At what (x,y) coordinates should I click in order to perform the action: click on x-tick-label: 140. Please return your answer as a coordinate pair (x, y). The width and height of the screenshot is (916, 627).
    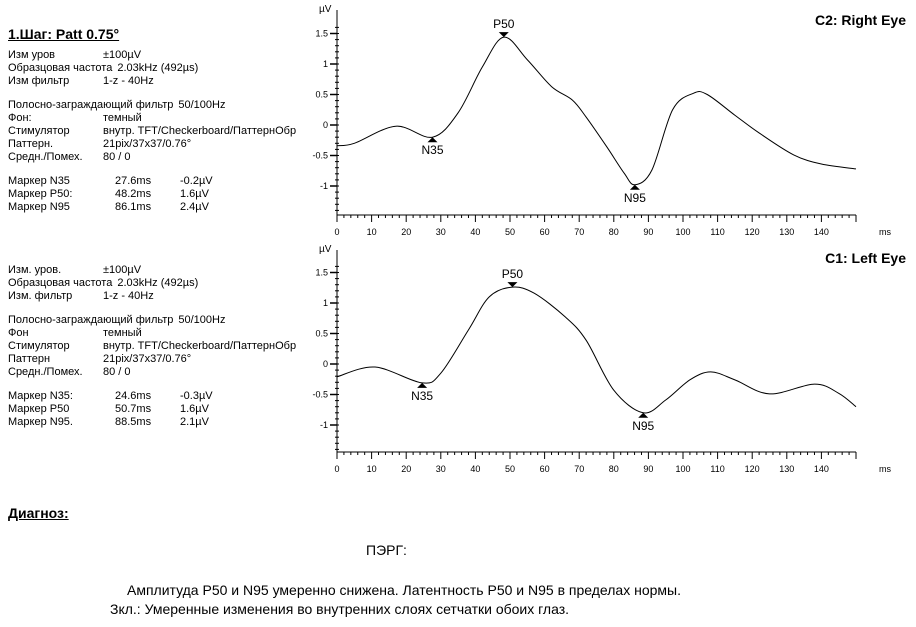
    Looking at the image, I should click on (821, 231).